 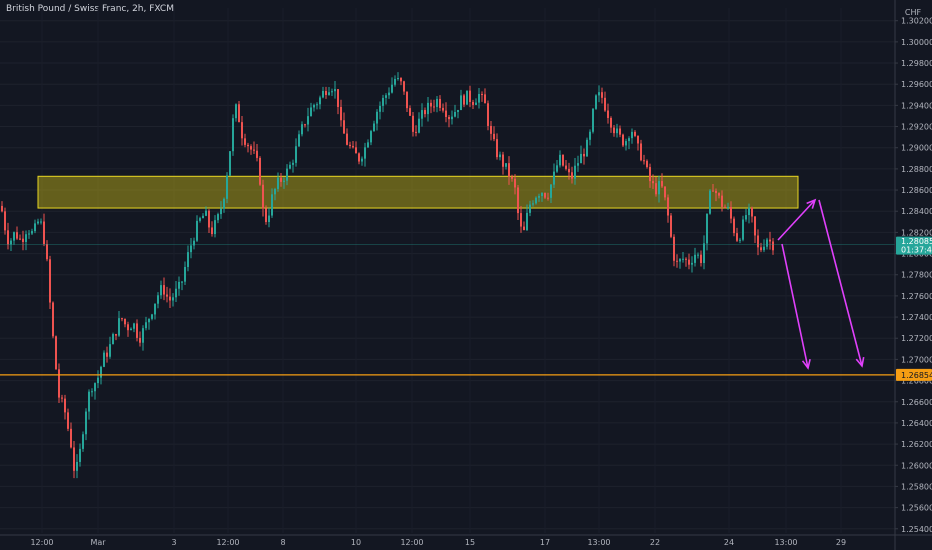 What do you see at coordinates (98, 542) in the screenshot?
I see `x-tick-label: Mar` at bounding box center [98, 542].